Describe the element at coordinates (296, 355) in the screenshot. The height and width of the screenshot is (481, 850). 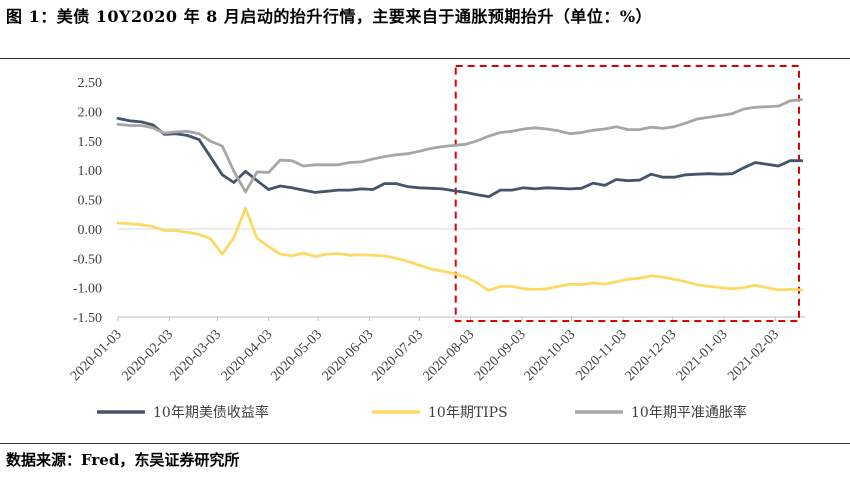
I see `x-tick-label: 2020-05-03` at that location.